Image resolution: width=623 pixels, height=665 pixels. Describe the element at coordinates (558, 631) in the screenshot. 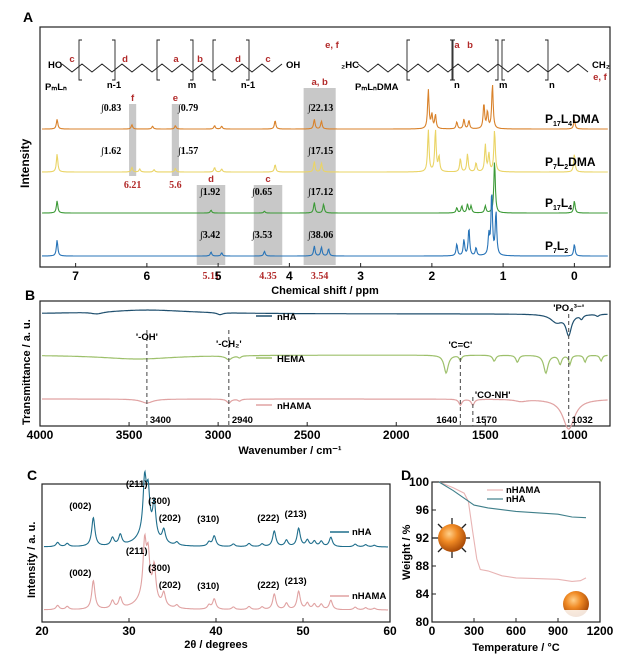

I see `x-tick-label: 900` at that location.